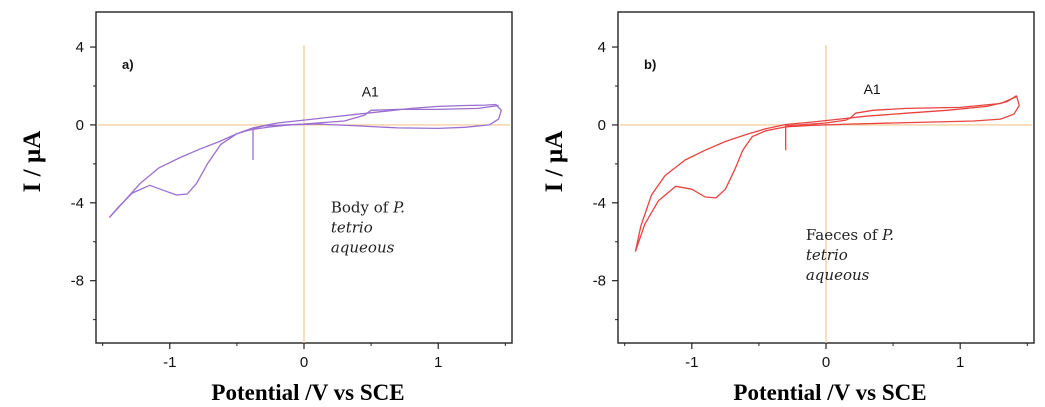 The height and width of the screenshot is (407, 1045). Describe the element at coordinates (77, 281) in the screenshot. I see `chart-a-y-tick-label: -8` at that location.